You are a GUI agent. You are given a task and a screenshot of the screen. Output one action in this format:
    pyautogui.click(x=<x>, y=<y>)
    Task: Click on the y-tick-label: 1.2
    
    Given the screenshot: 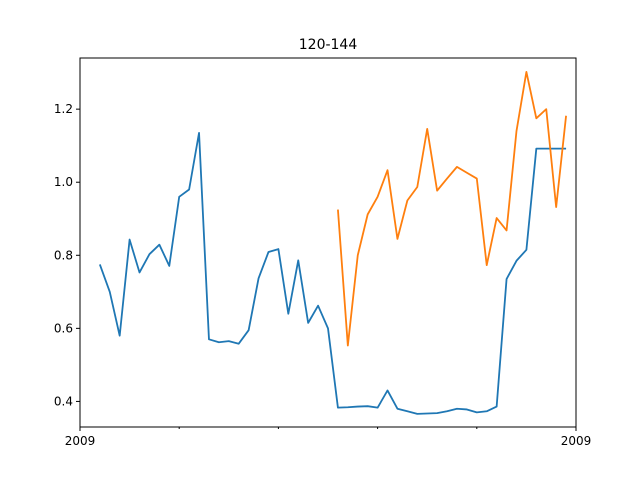 What is the action you would take?
    pyautogui.click(x=63, y=109)
    